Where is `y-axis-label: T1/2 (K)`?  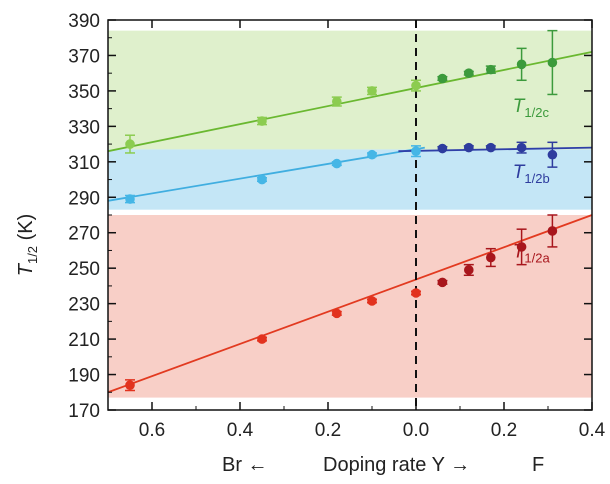 y-axis-label: T1/2 (K) is located at coordinates (27, 245).